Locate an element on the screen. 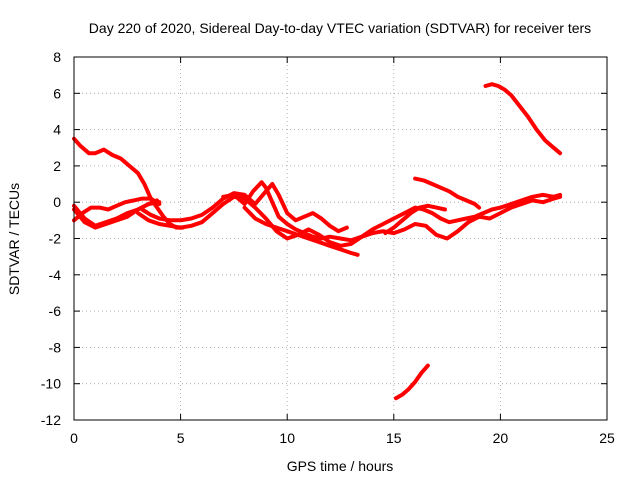  y-tick-label: -4 is located at coordinates (55, 275).